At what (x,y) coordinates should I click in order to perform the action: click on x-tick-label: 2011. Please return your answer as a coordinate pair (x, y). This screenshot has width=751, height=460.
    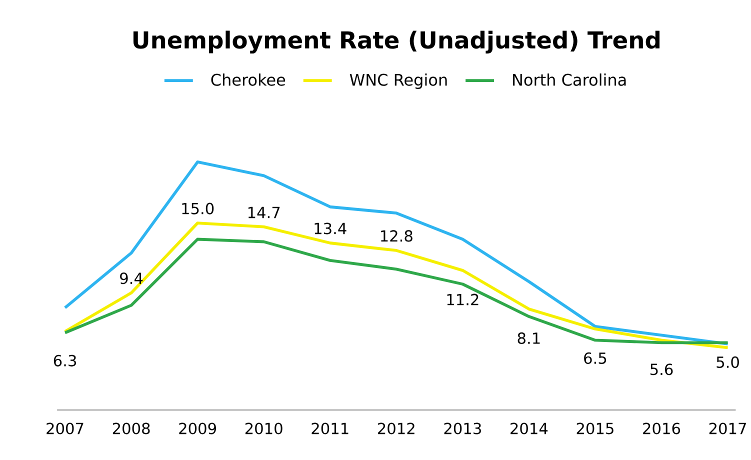
    Looking at the image, I should click on (330, 428).